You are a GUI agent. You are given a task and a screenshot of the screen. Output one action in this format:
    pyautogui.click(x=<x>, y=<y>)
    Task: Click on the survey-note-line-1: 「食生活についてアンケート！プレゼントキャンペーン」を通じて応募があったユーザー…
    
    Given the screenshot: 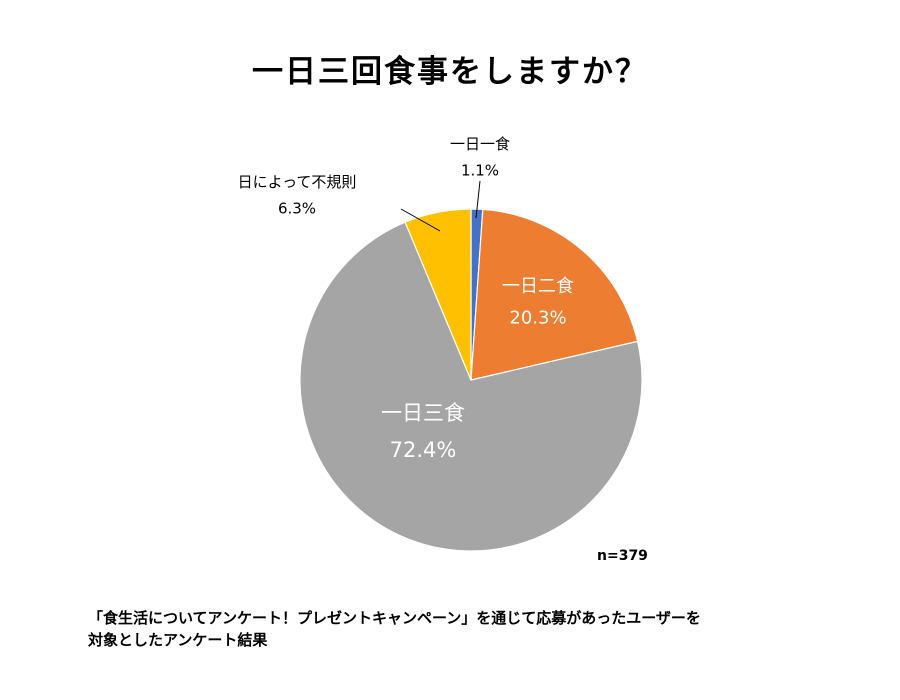 What is the action you would take?
    pyautogui.click(x=394, y=618)
    